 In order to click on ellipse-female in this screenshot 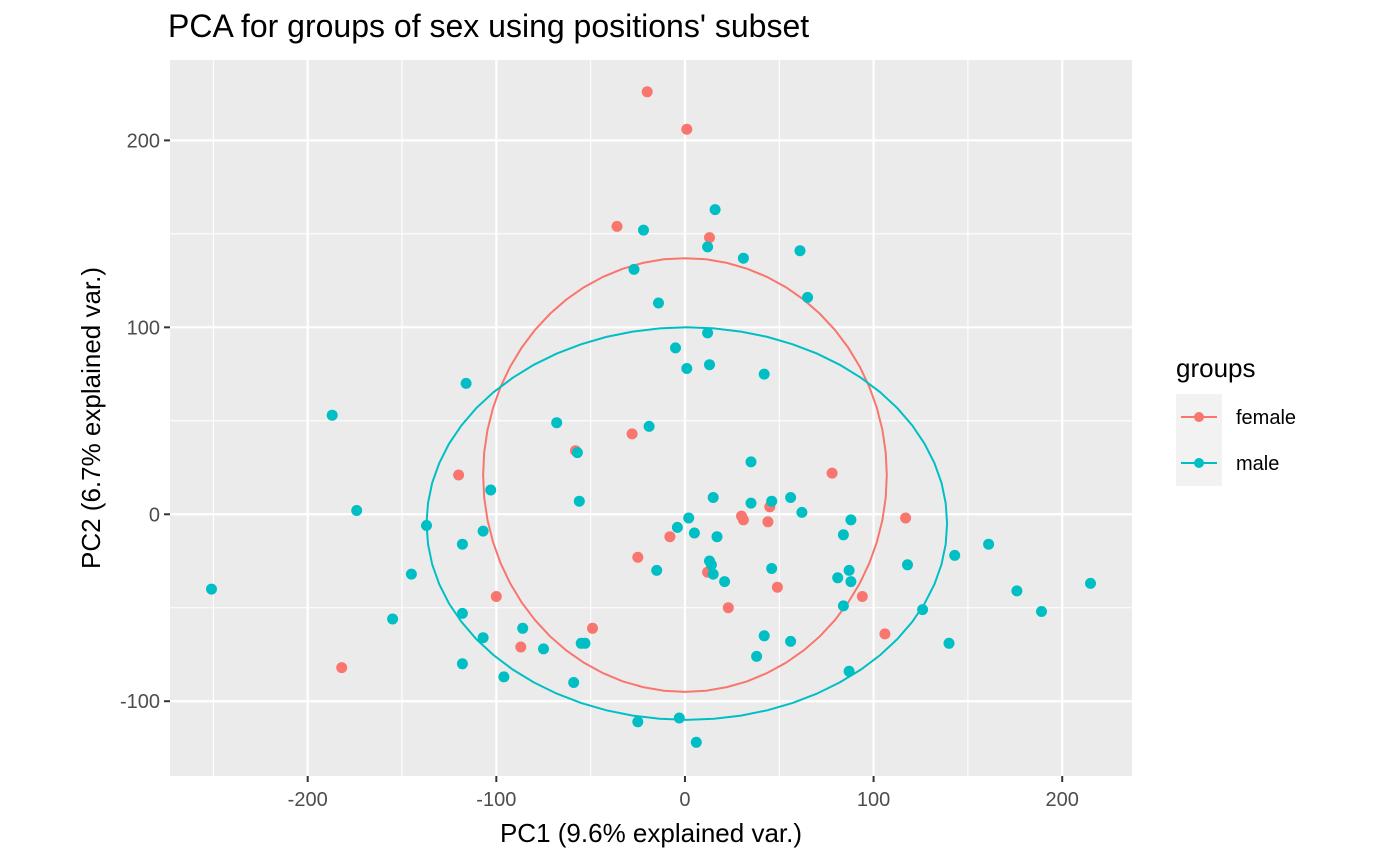, I will do `click(685, 475)`.